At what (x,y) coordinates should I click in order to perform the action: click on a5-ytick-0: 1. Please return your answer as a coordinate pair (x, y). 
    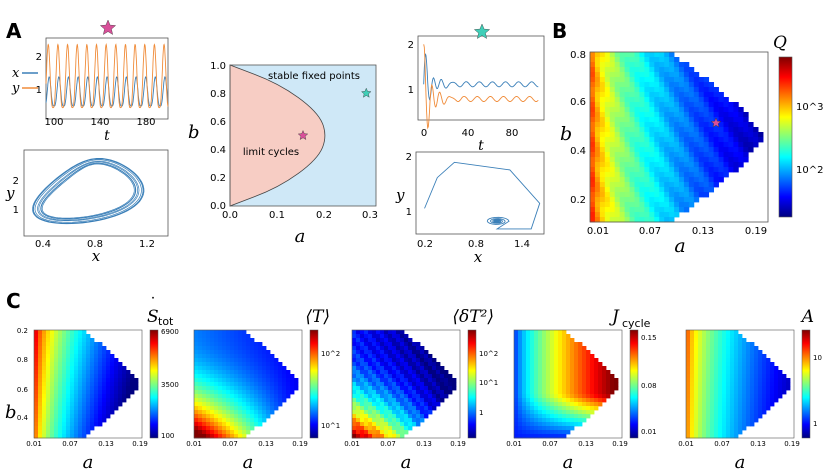
    Looking at the image, I should click on (409, 212).